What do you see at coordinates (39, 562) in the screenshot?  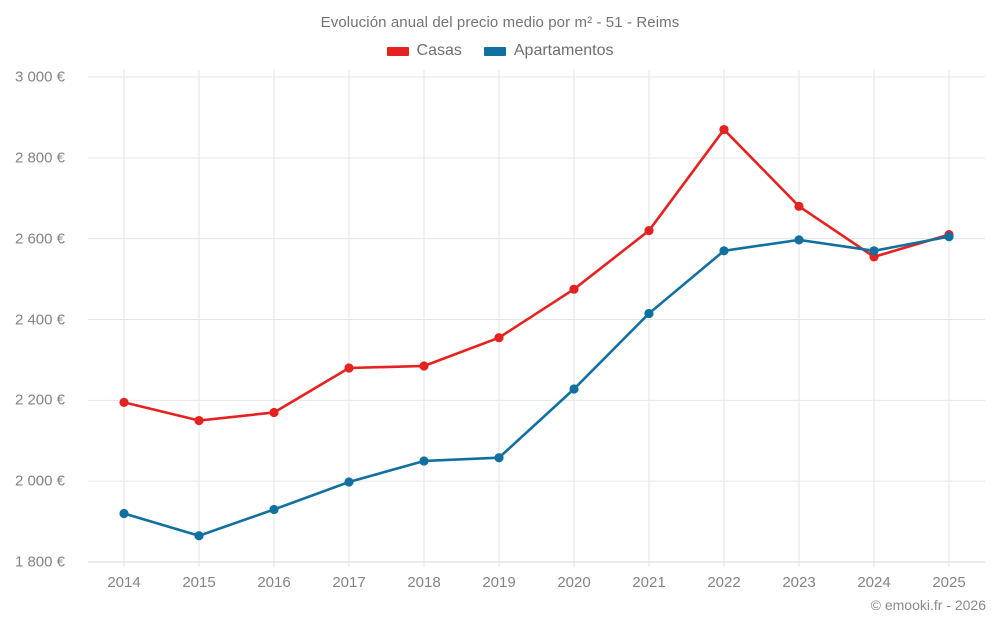 I see `y-axis-tick-label: 1 800 €` at bounding box center [39, 562].